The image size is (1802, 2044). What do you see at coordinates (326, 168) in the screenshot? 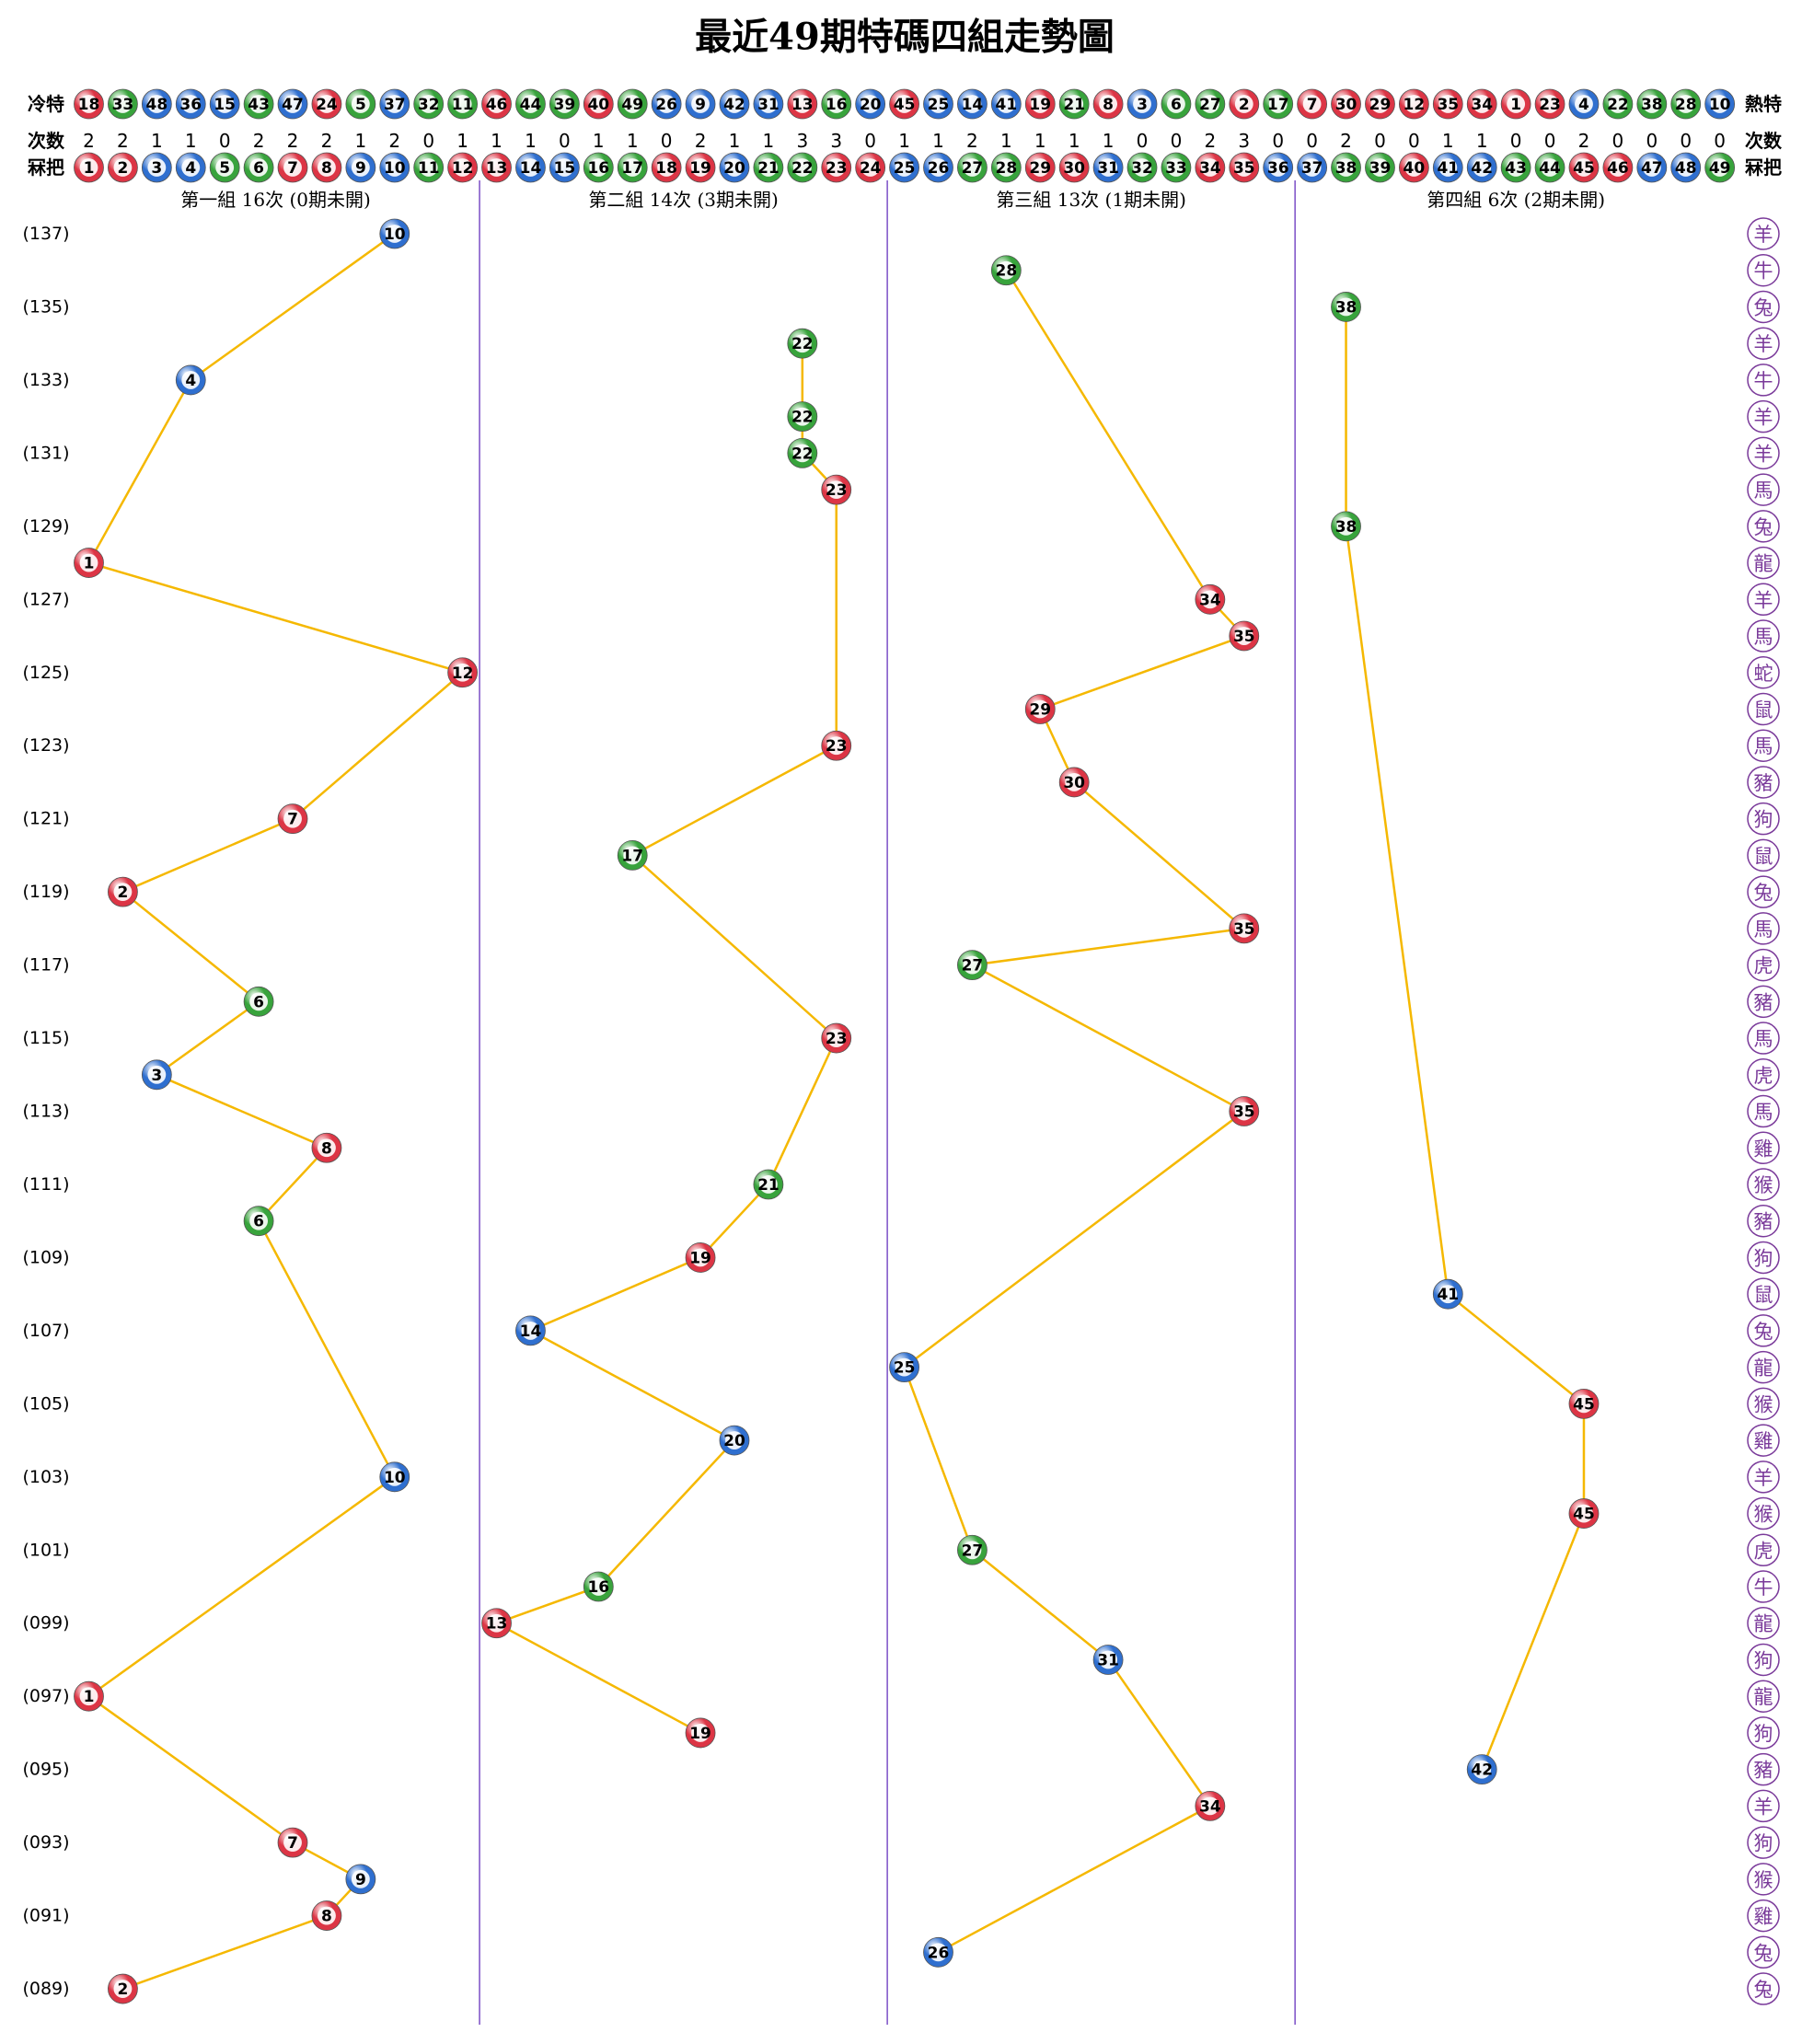
I see `number-ball-label: 8` at bounding box center [326, 168].